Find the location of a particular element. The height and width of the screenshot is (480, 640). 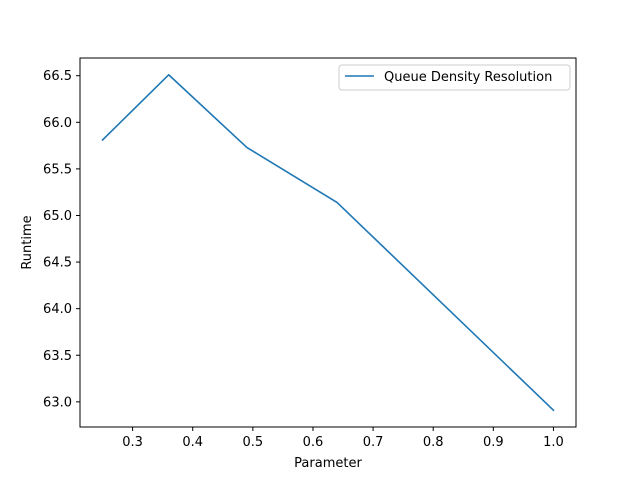

x-tick-label: 0.3 is located at coordinates (132, 442).